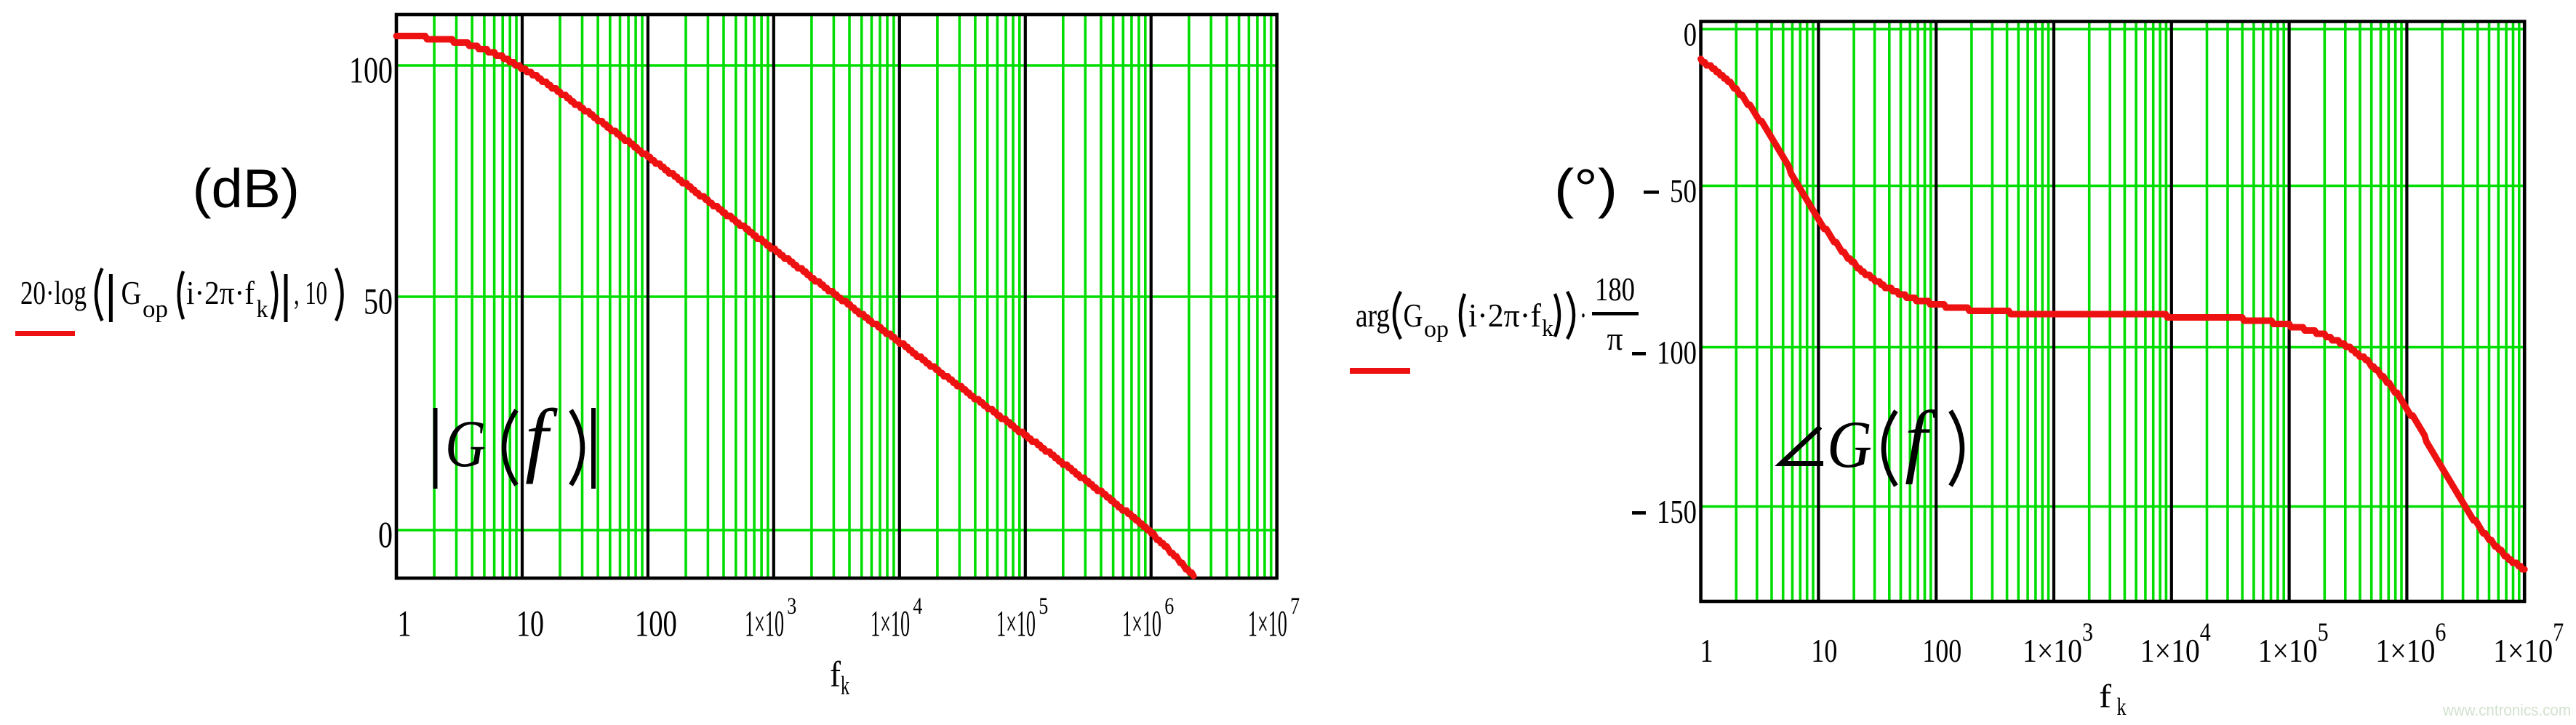 The height and width of the screenshot is (725, 2576). I want to click on svg-text: 150, so click(1677, 512).